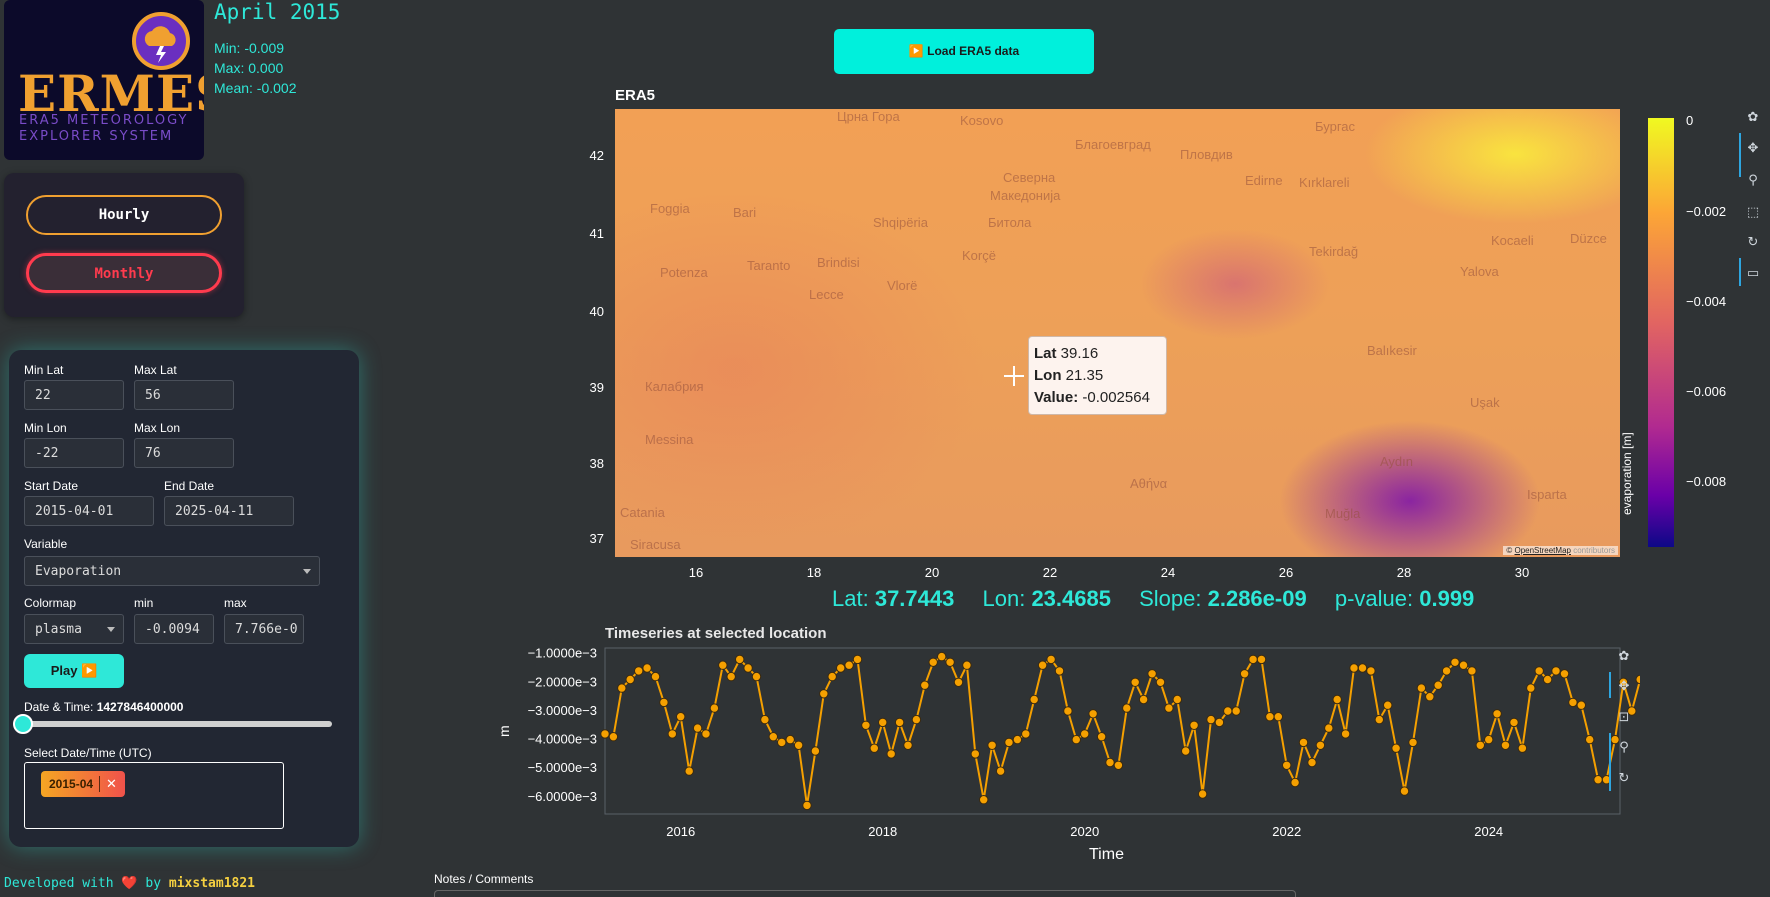 This screenshot has height=897, width=1770. I want to click on min-lat-input: 22, so click(74, 395).